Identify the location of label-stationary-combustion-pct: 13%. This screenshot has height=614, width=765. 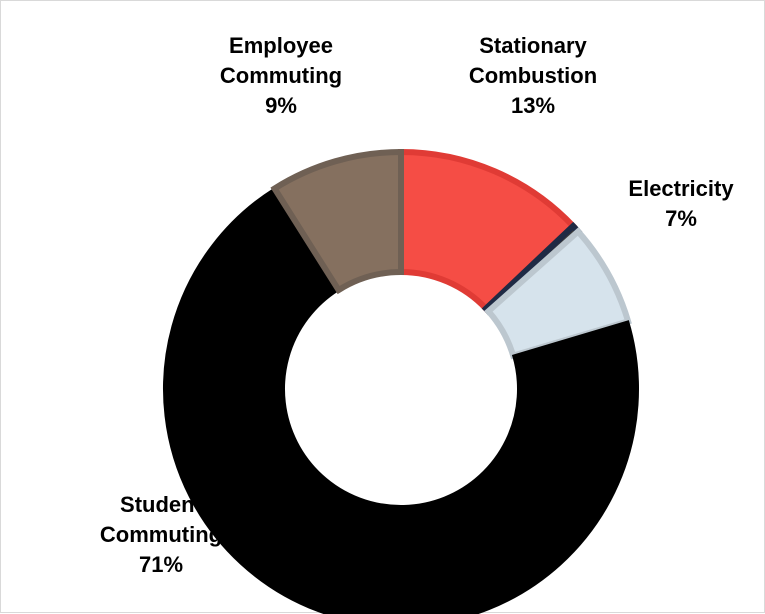
(533, 105).